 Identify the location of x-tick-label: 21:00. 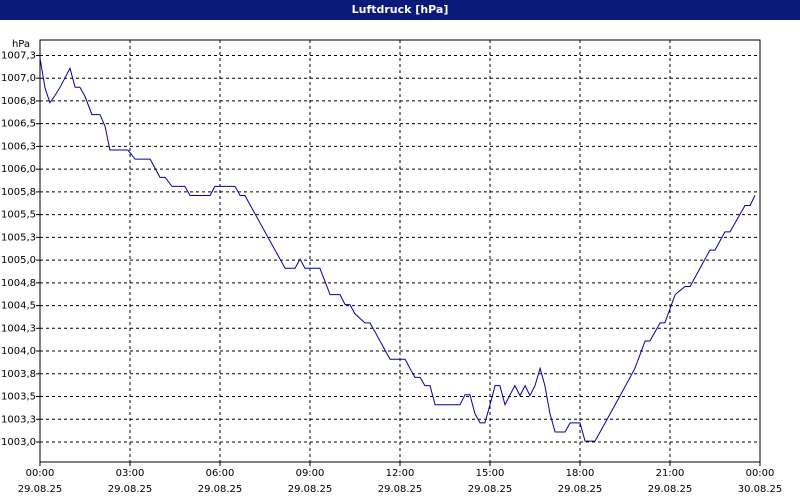
(670, 473).